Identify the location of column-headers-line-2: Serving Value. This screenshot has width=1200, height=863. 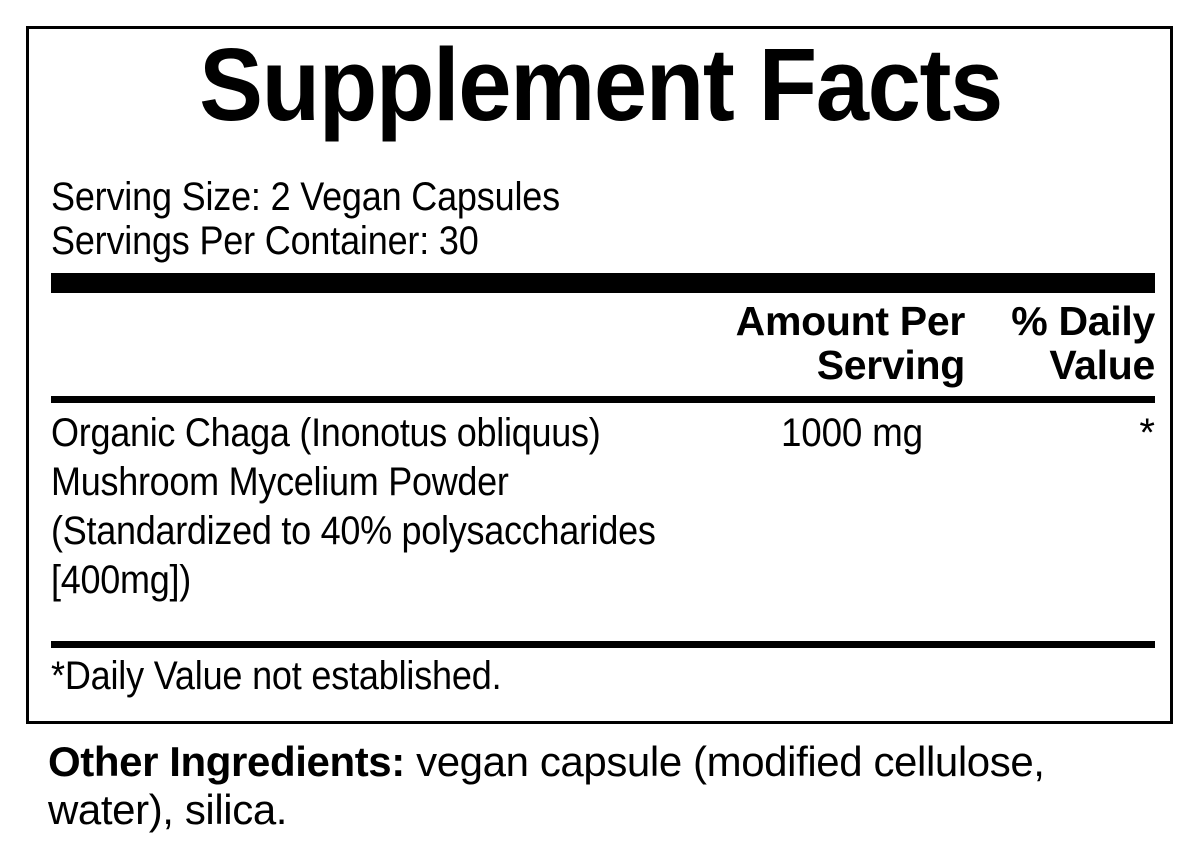
(603, 365).